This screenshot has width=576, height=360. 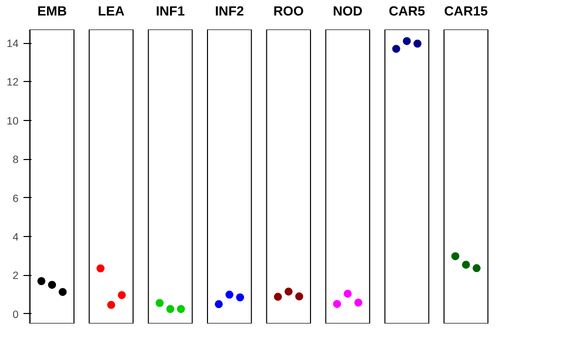 What do you see at coordinates (407, 11) in the screenshot?
I see `x-tick-label: CAR5` at bounding box center [407, 11].